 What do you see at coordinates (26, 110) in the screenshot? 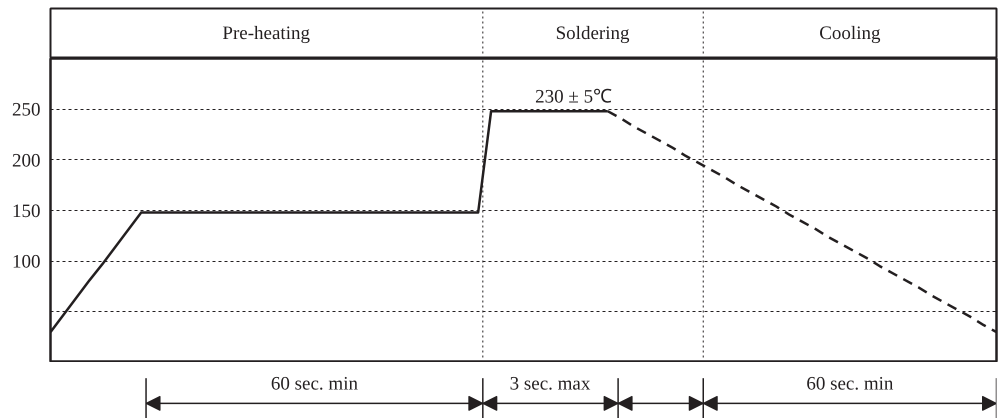
I see `y-tick-label: 250` at bounding box center [26, 110].